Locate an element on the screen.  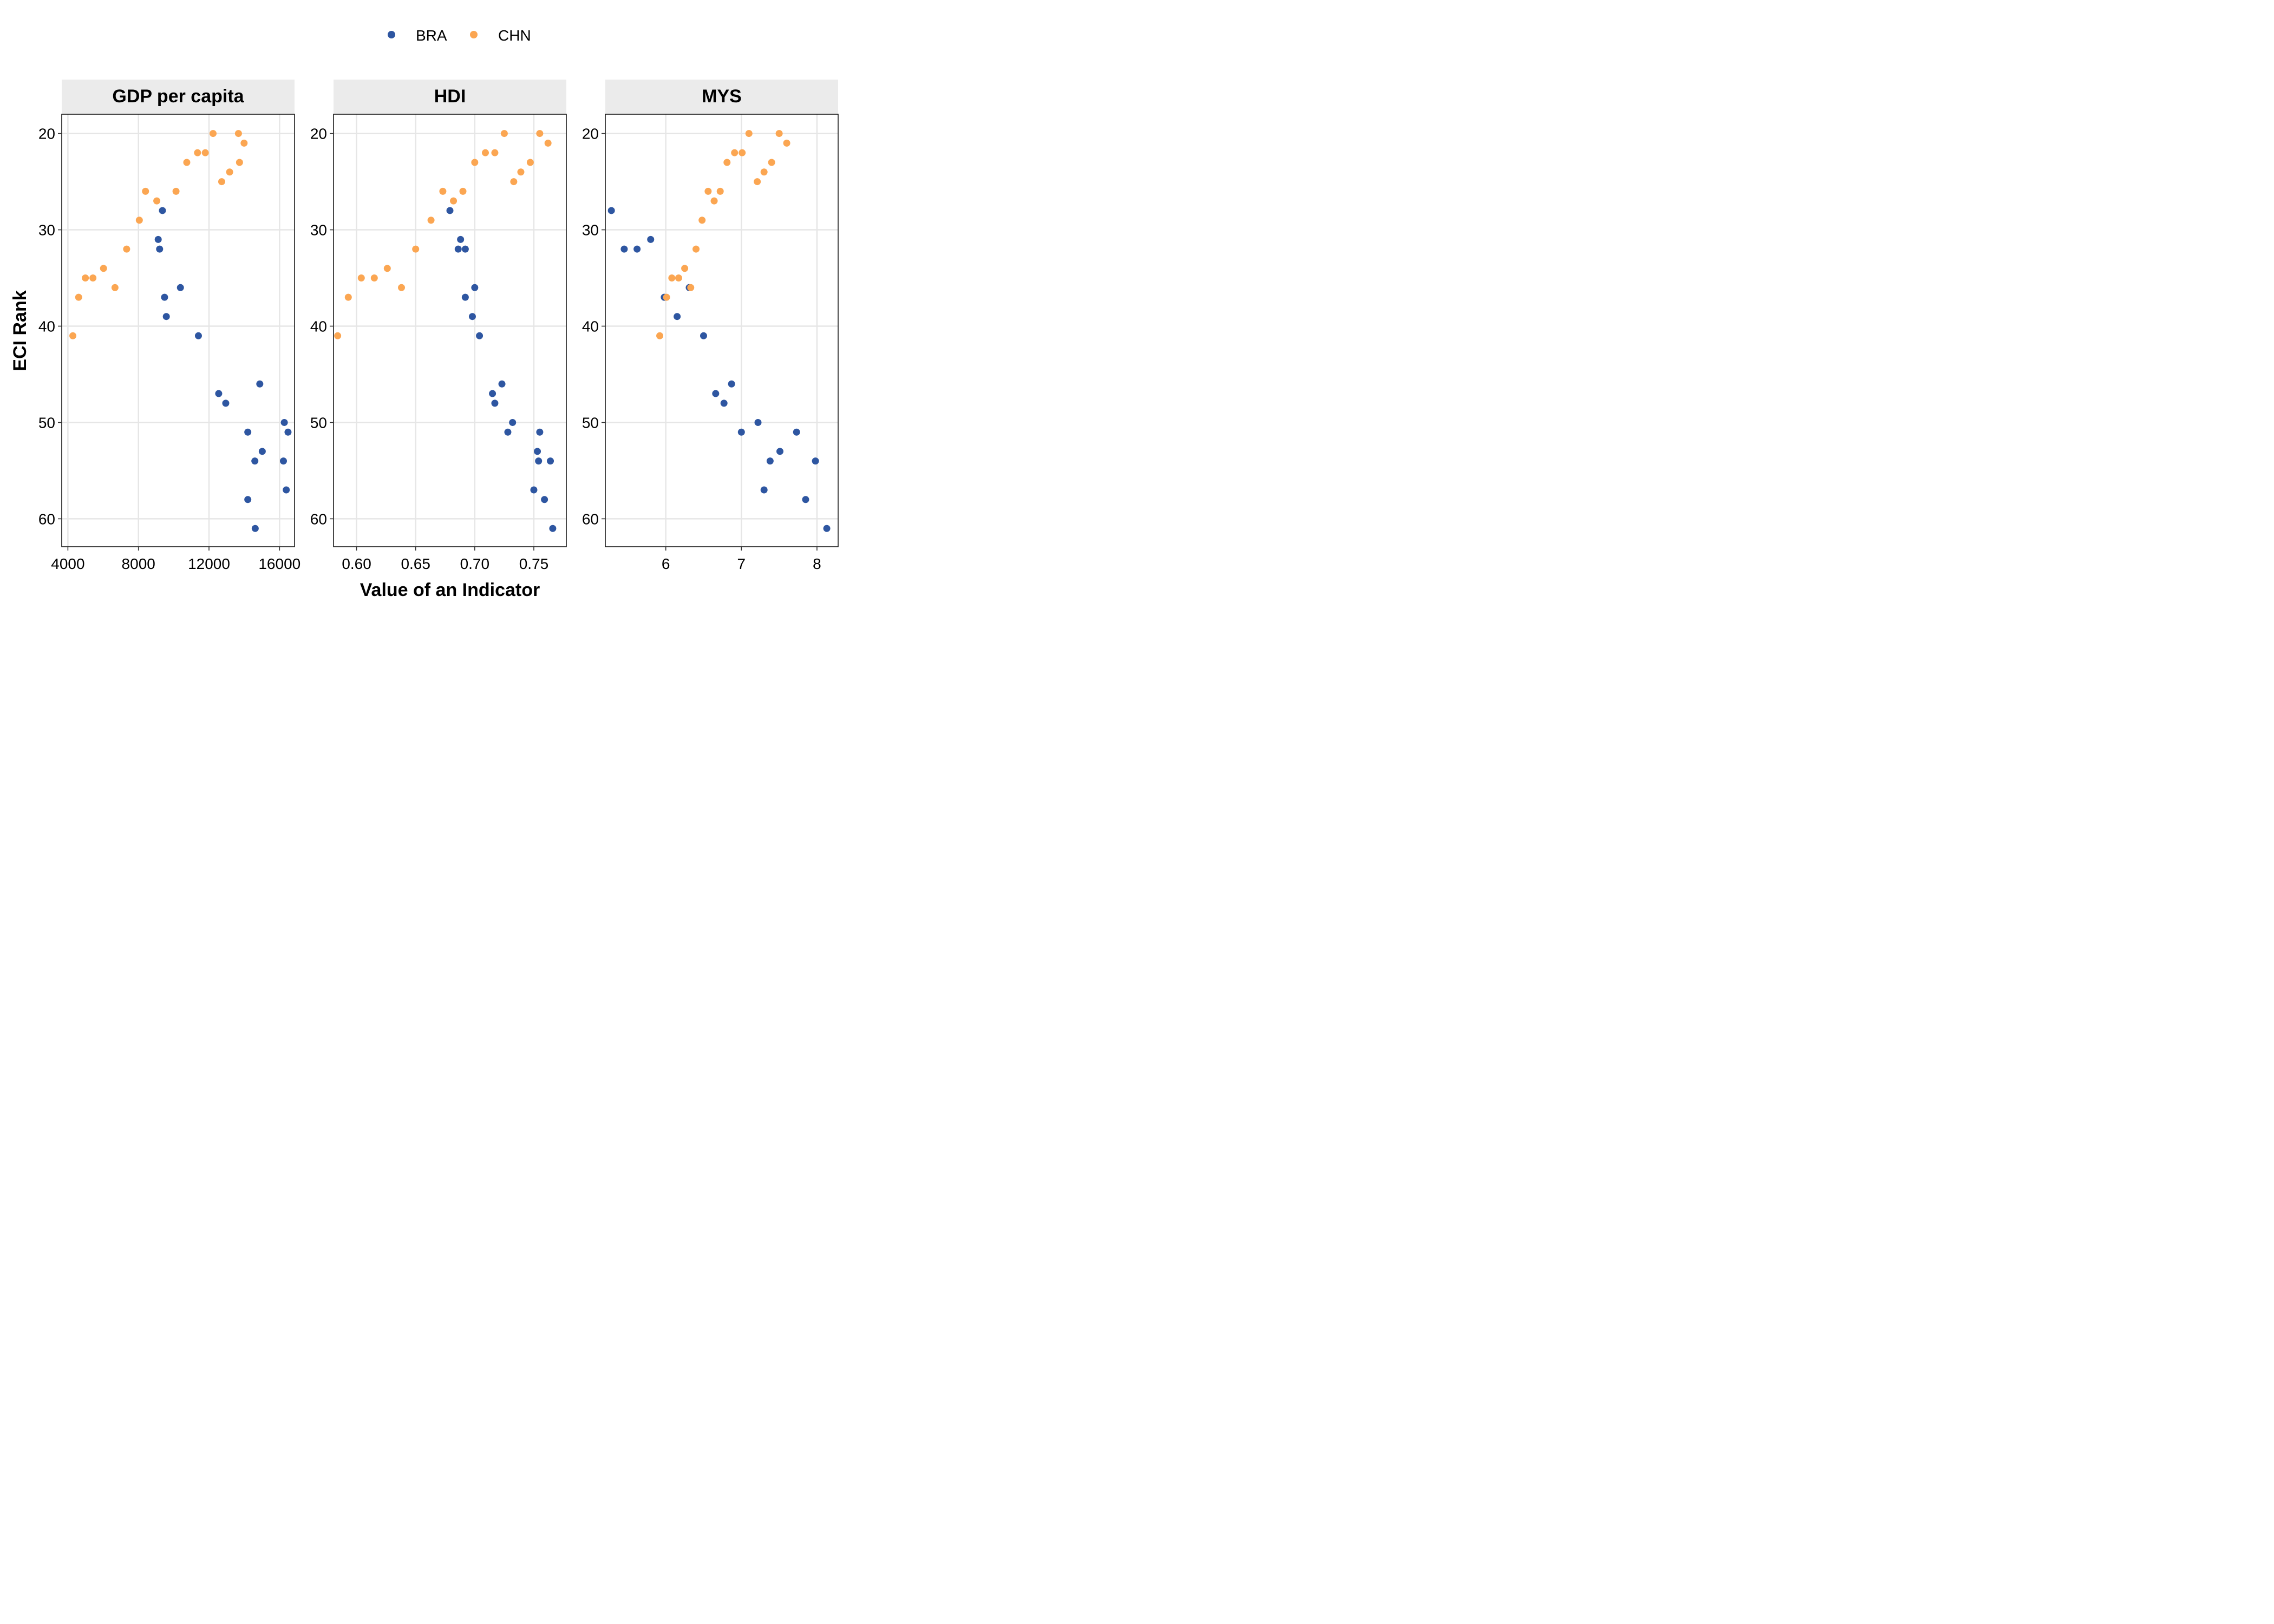
series-chn is located at coordinates (723, 235).